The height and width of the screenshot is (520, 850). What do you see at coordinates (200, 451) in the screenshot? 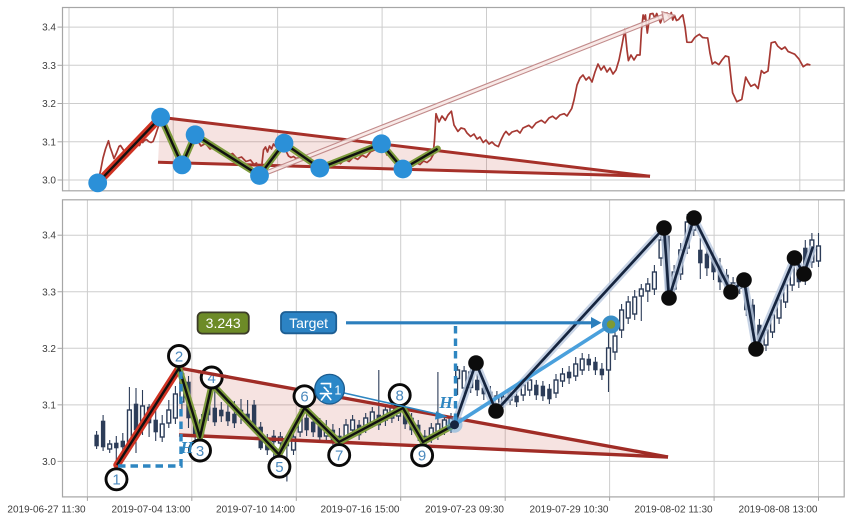
I see `svg-text: 3` at bounding box center [200, 451].